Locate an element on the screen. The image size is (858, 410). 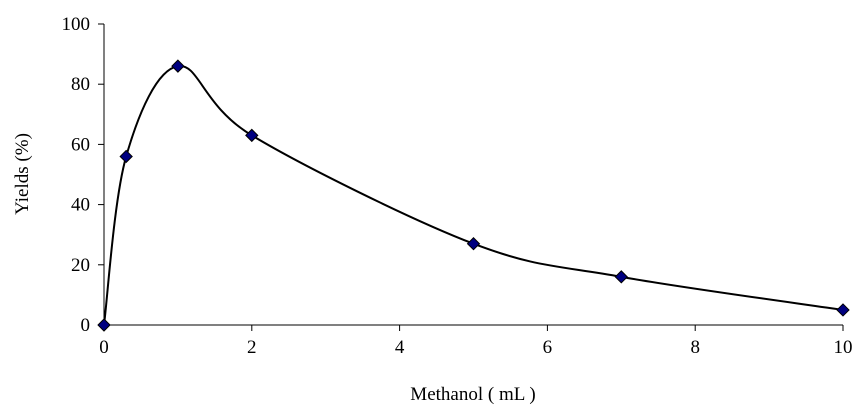
y-tick-label: 60 is located at coordinates (80, 144).